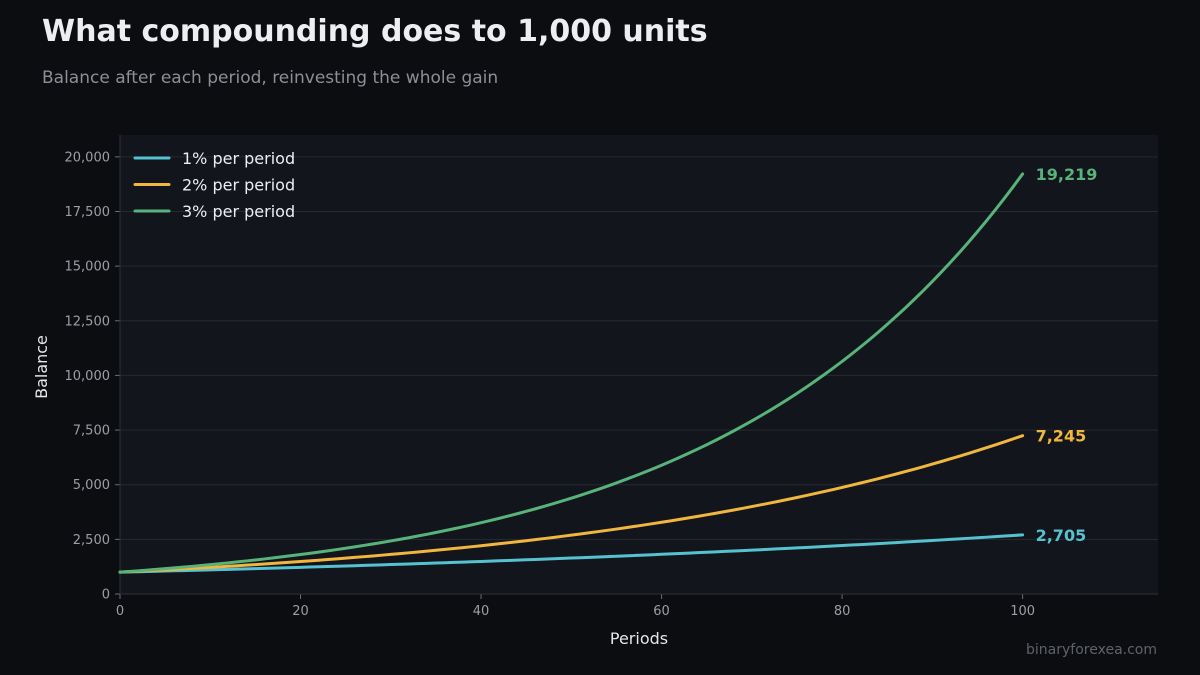 This screenshot has width=1200, height=675. I want to click on legend-label-2: 2% per period, so click(238, 185).